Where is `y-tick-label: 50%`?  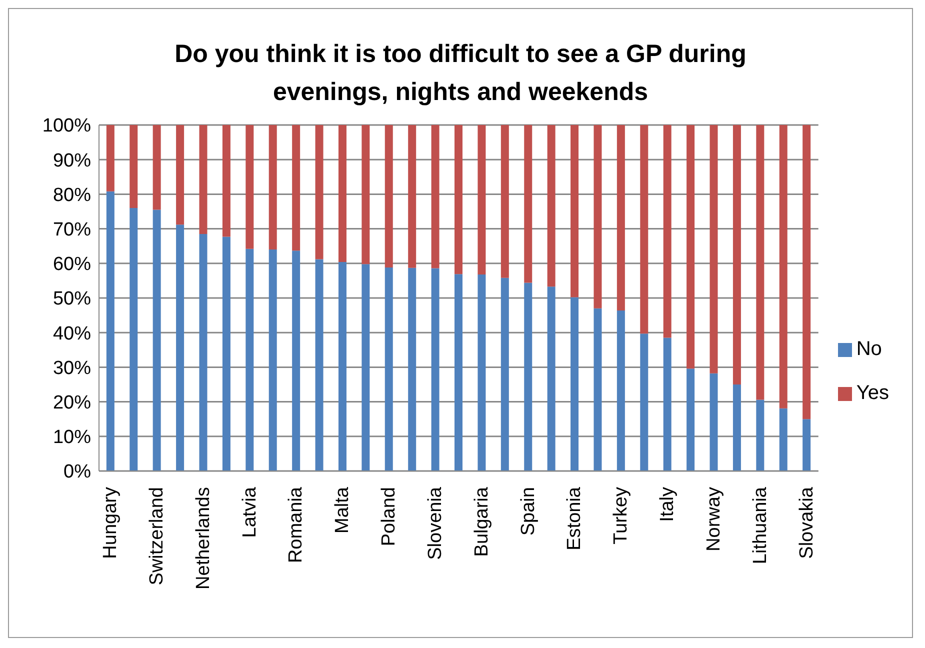
y-tick-label: 50% is located at coordinates (72, 299).